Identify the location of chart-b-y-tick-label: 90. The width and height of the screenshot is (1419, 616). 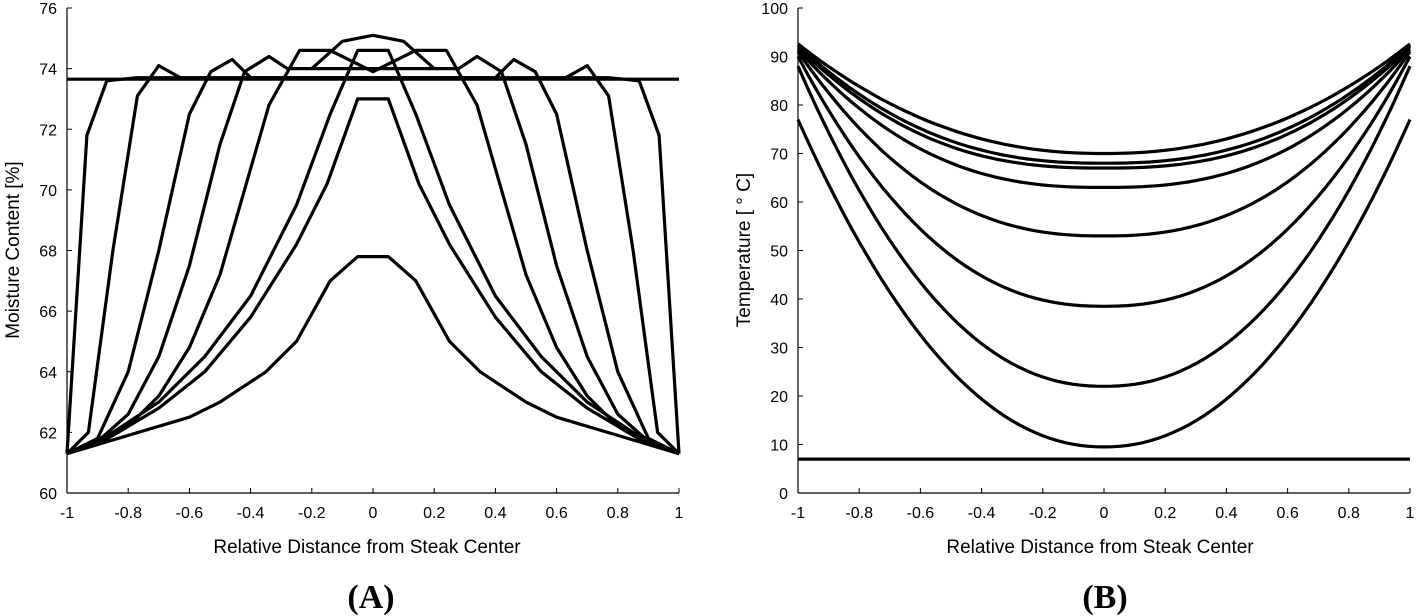
(779, 58).